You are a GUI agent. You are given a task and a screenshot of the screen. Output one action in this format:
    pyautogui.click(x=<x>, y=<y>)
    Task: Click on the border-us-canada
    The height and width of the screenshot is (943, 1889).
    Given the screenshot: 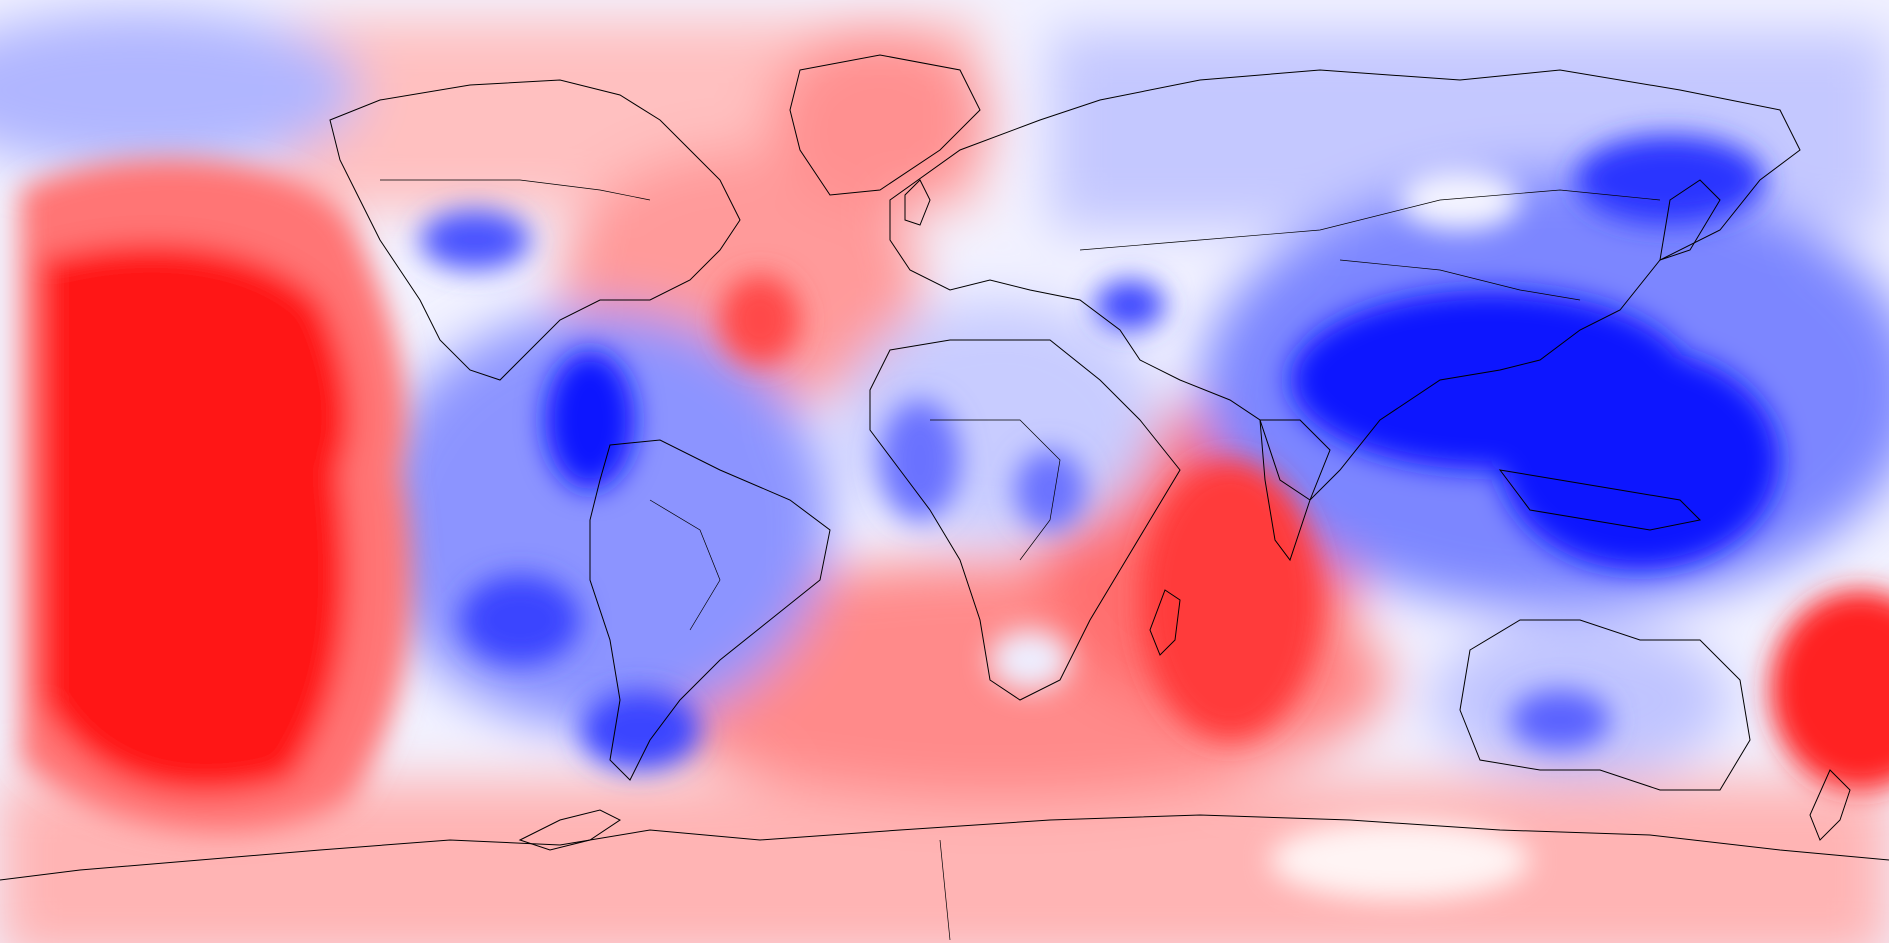 What is the action you would take?
    pyautogui.click(x=515, y=190)
    